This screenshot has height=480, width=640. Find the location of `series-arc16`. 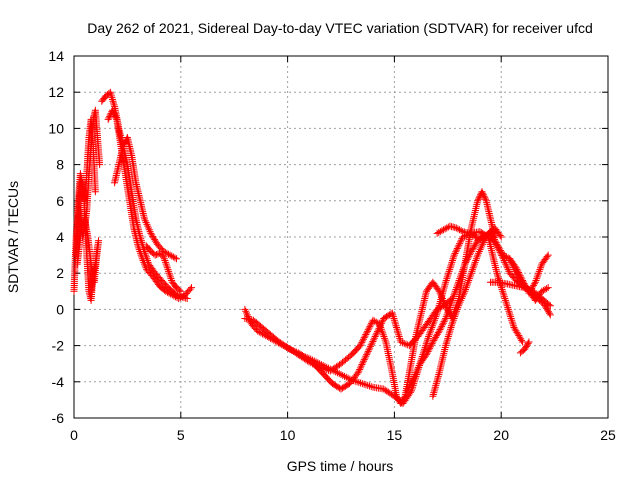

series-arc16 is located at coordinates (529, 279).